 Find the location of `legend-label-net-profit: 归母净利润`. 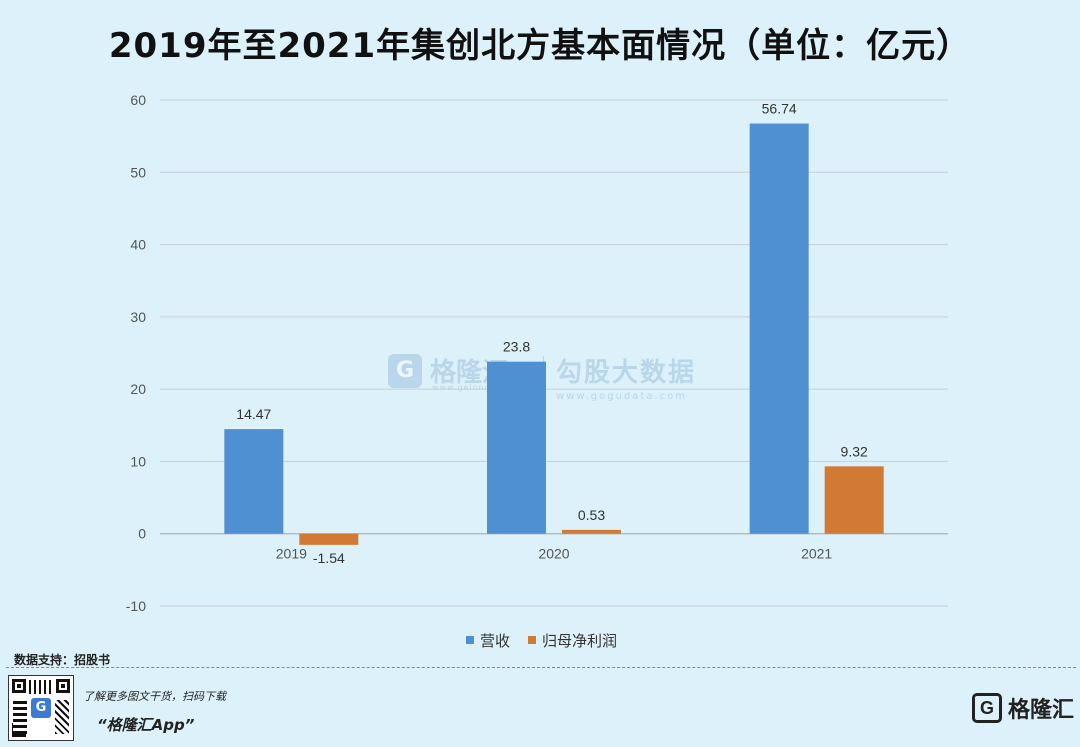

legend-label-net-profit: 归母净利润 is located at coordinates (580, 640).